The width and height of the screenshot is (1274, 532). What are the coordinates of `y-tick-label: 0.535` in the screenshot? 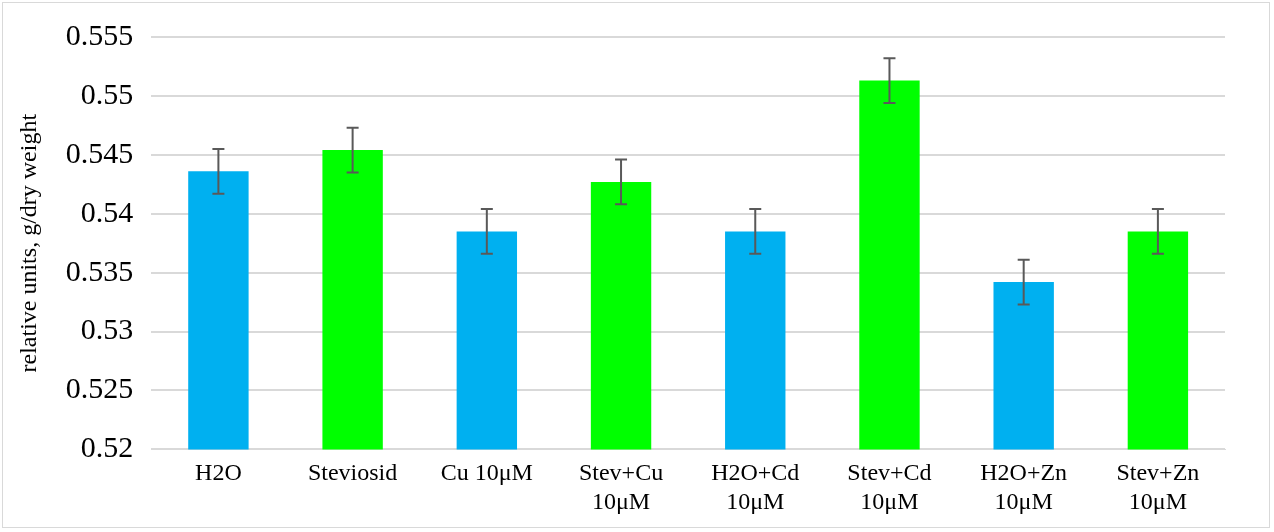 It's located at (99, 270).